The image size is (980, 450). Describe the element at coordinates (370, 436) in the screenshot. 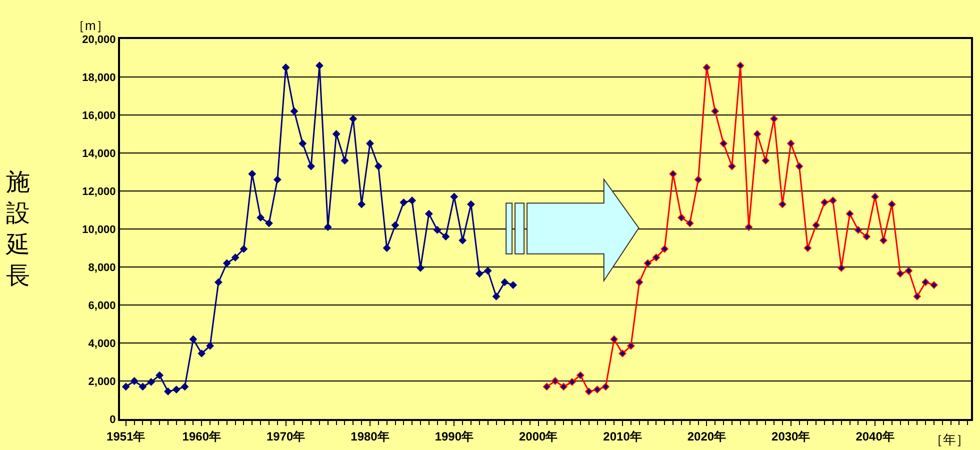

I see `x-tick-label: 1980年` at that location.